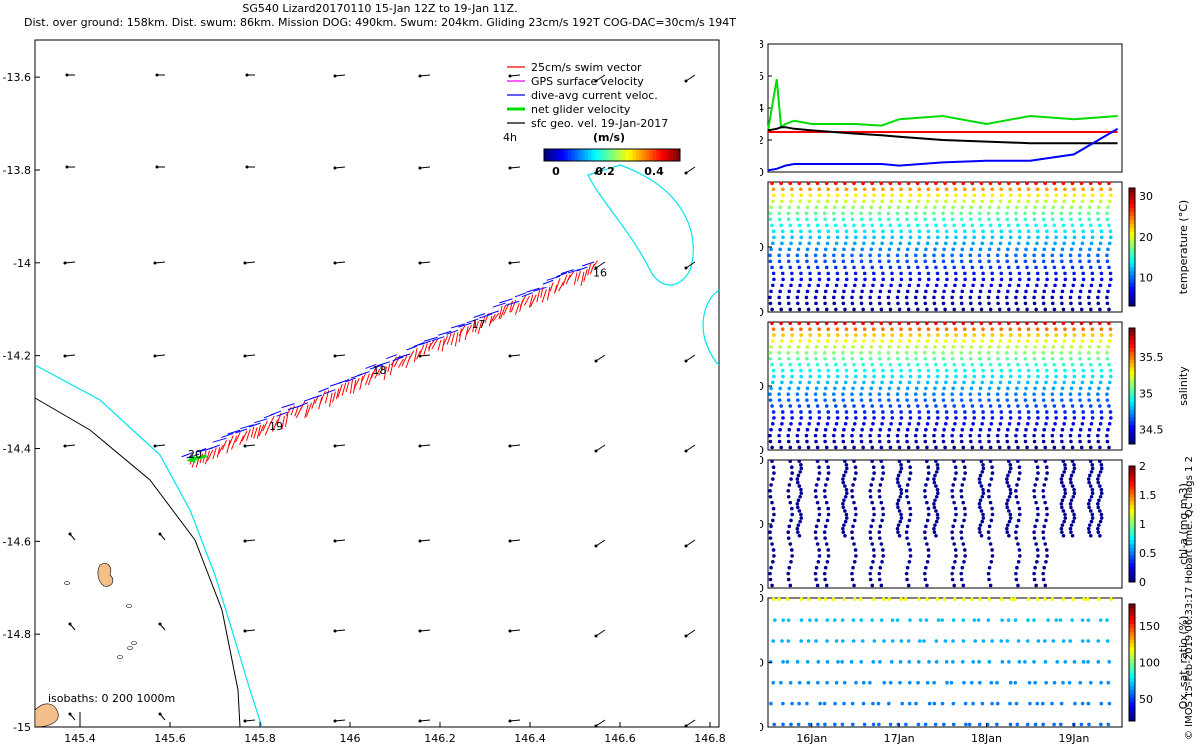 Image resolution: width=1200 pixels, height=750 pixels. Describe the element at coordinates (637, 155) in the screenshot. I see `colorbar-cell` at that location.